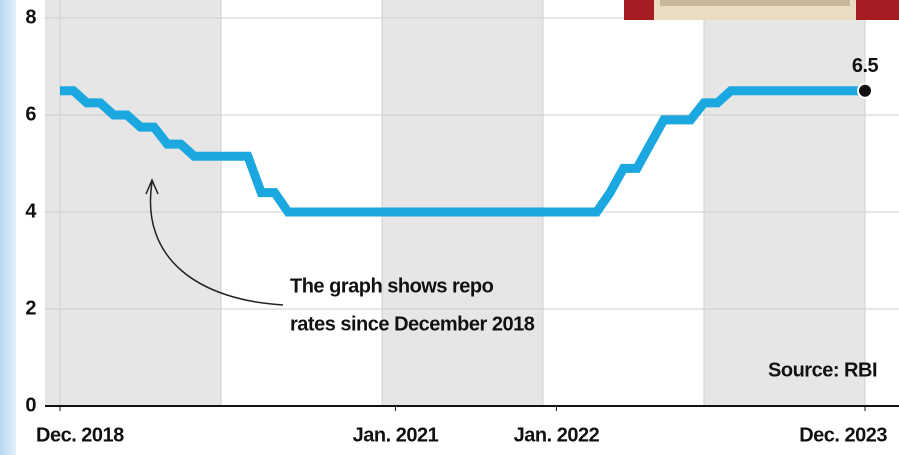 This screenshot has width=899, height=455. Describe the element at coordinates (31, 211) in the screenshot. I see `y-tick-label: 4` at that location.